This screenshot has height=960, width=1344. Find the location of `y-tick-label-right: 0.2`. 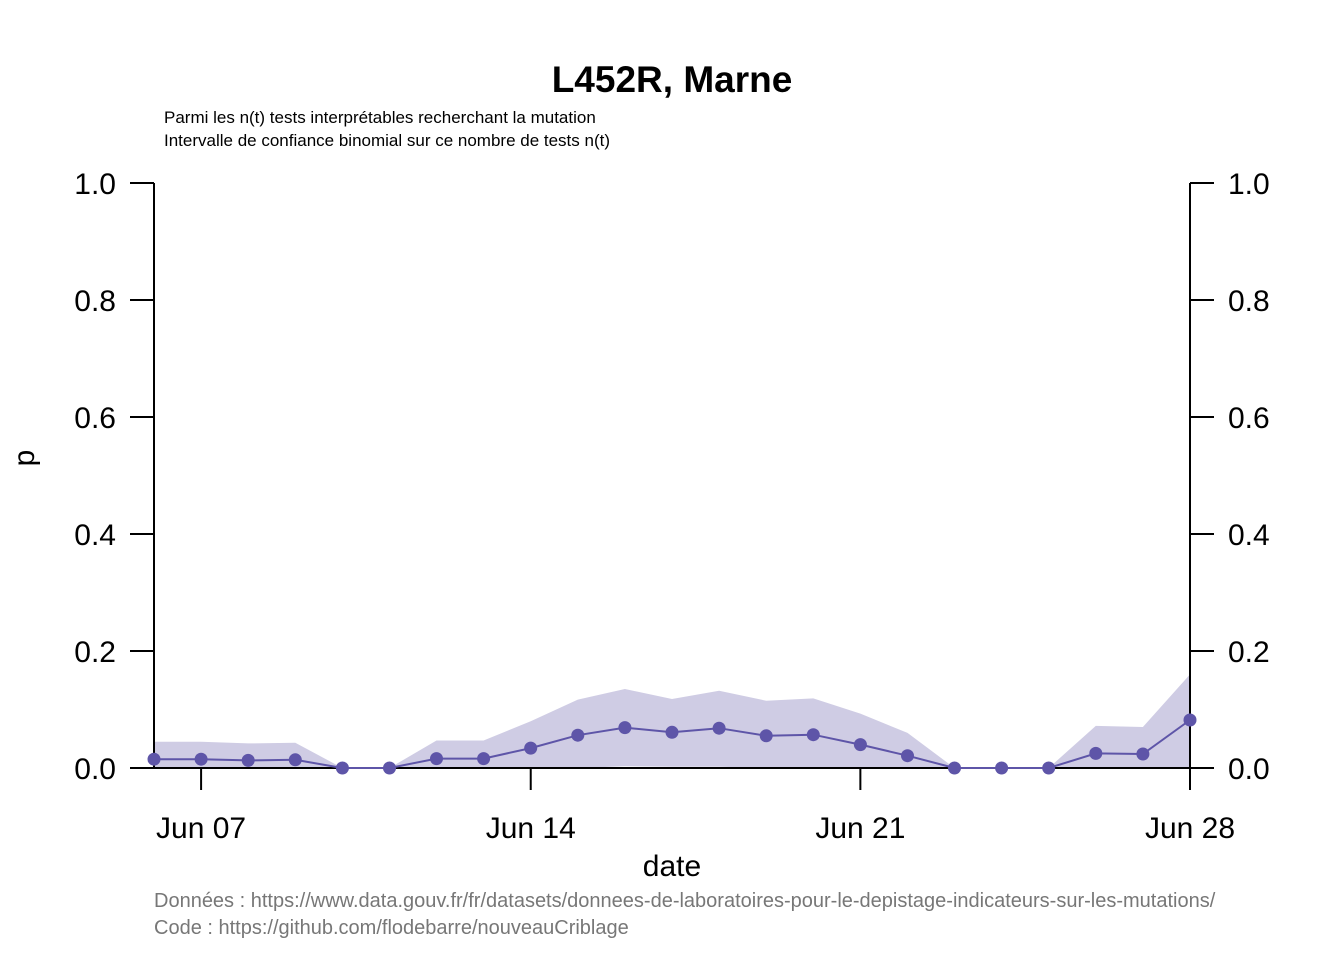

y-tick-label-right: 0.2 is located at coordinates (1249, 652).